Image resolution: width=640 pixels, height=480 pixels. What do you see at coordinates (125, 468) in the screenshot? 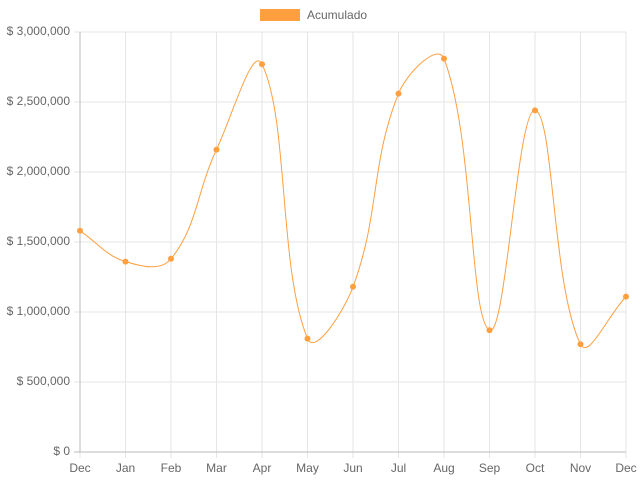
I see `x-tick-label: Jan` at bounding box center [125, 468].